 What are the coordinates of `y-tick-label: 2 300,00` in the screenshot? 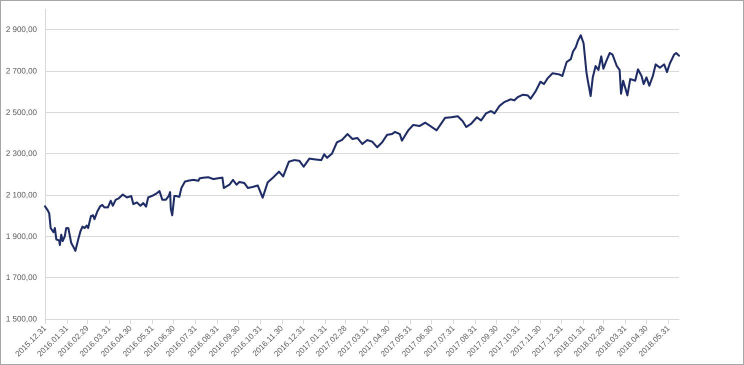 It's located at (22, 153).